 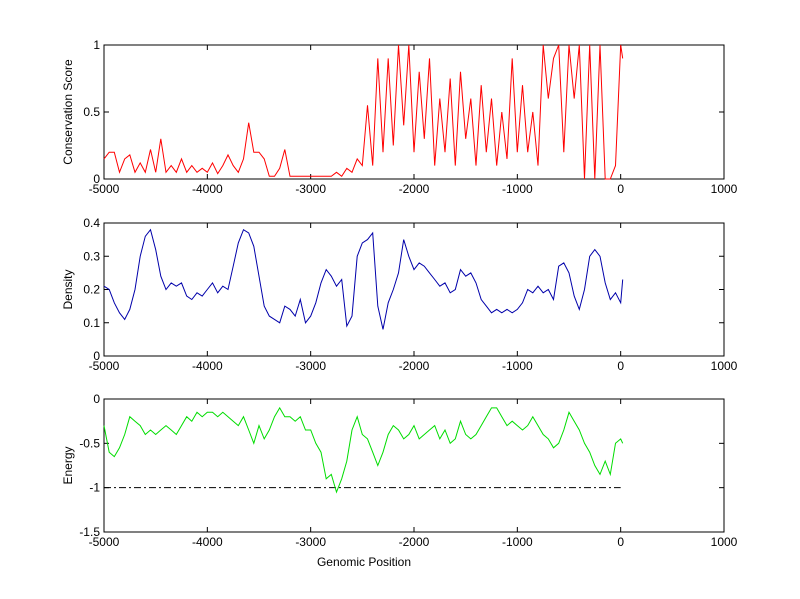 What do you see at coordinates (91, 256) in the screenshot?
I see `y-tick-label: 0.3` at bounding box center [91, 256].